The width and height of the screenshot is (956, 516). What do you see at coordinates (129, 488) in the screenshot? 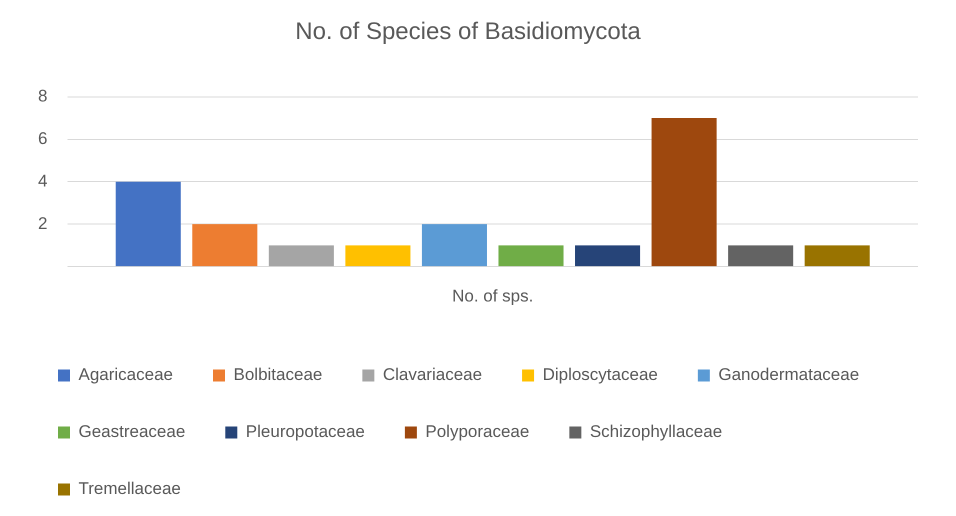
I see `legend-label: Tremellaceae` at bounding box center [129, 488].